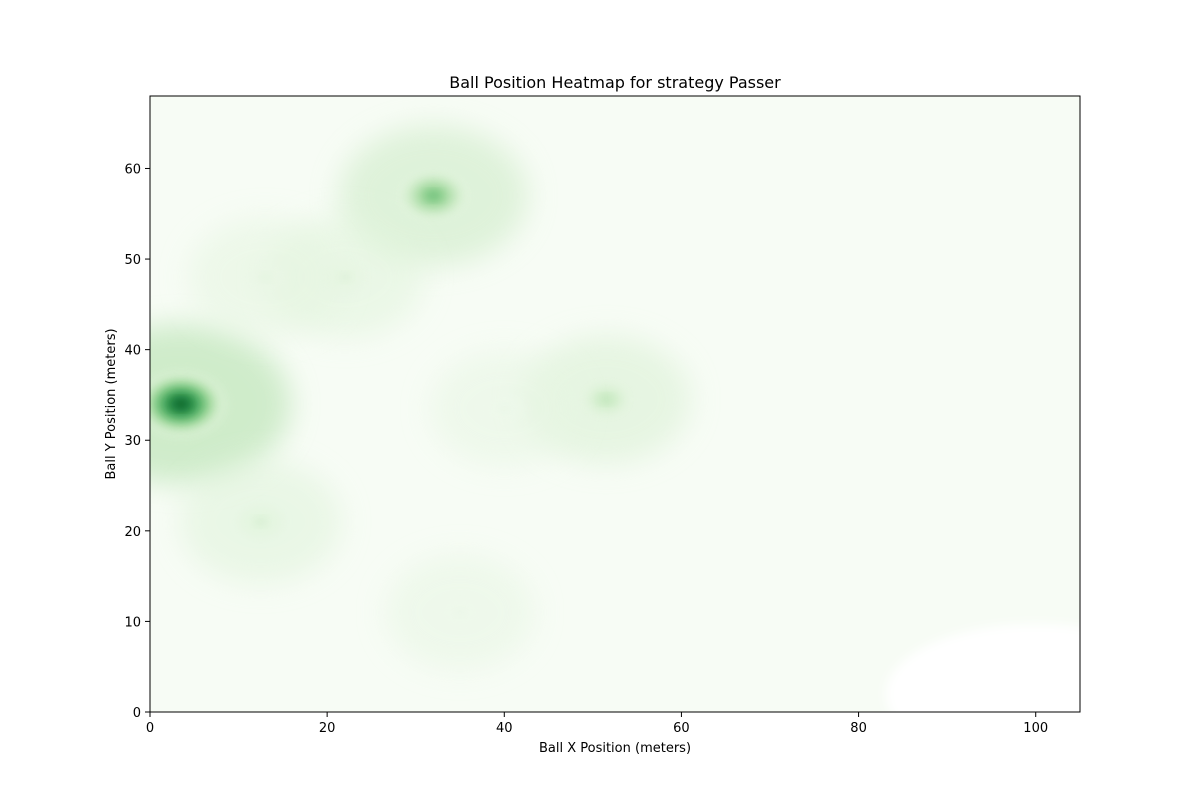  What do you see at coordinates (858, 728) in the screenshot?
I see `x-tick-label: 80` at bounding box center [858, 728].